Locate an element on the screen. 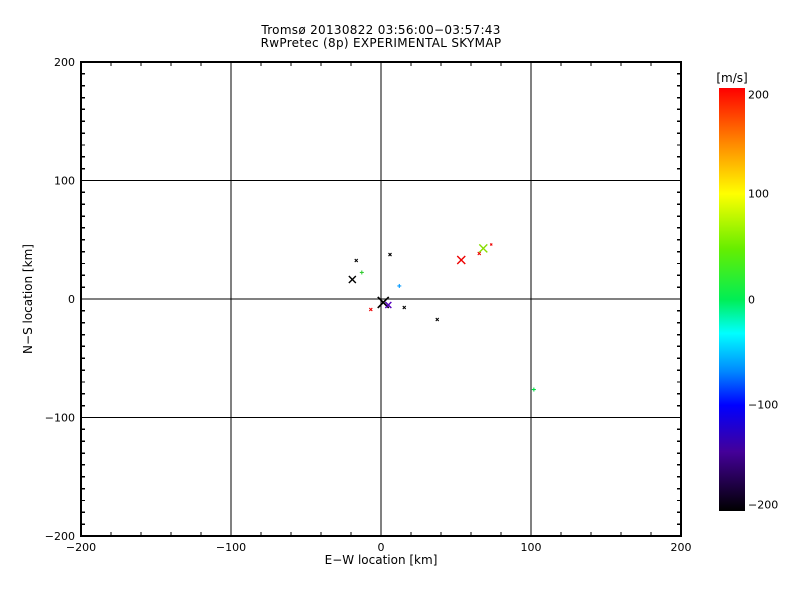 The height and width of the screenshot is (600, 800). x-axis-label: E−W location [km] is located at coordinates (381, 560).